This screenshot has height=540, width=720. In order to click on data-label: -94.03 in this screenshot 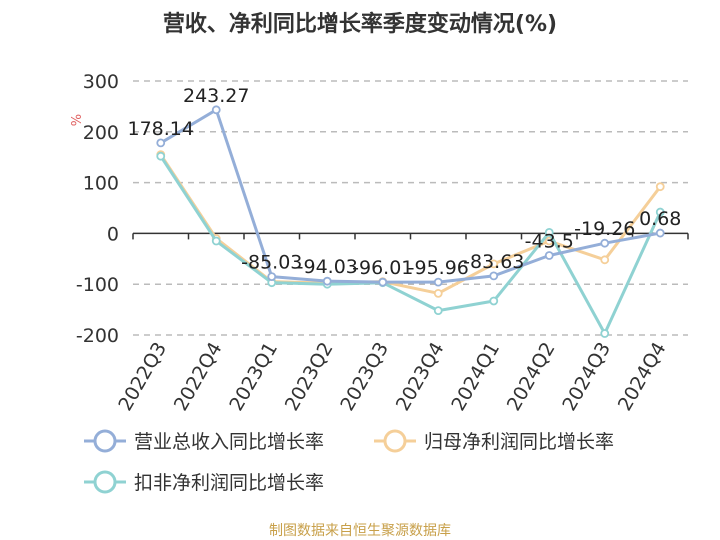, I will do `click(327, 267)`.